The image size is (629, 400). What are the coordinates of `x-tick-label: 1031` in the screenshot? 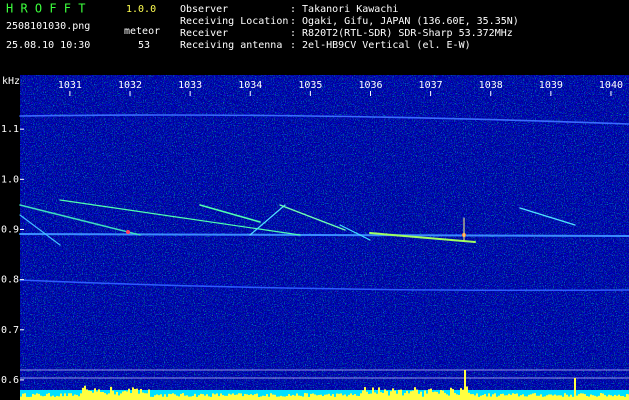 It's located at (70, 85).